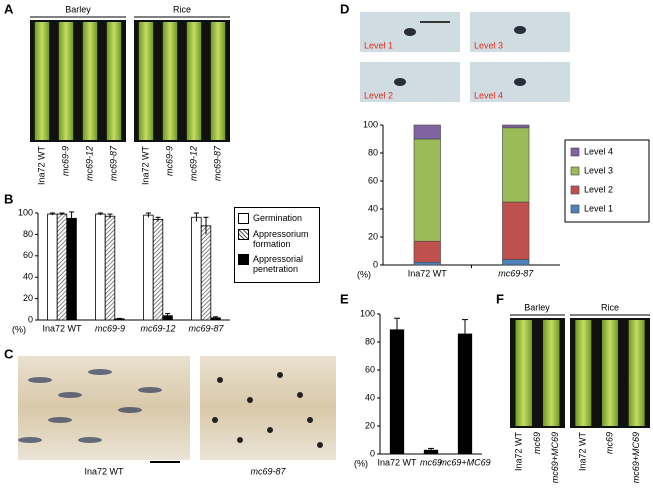  Describe the element at coordinates (378, 45) in the screenshot. I see `level-label: Level 1` at that location.